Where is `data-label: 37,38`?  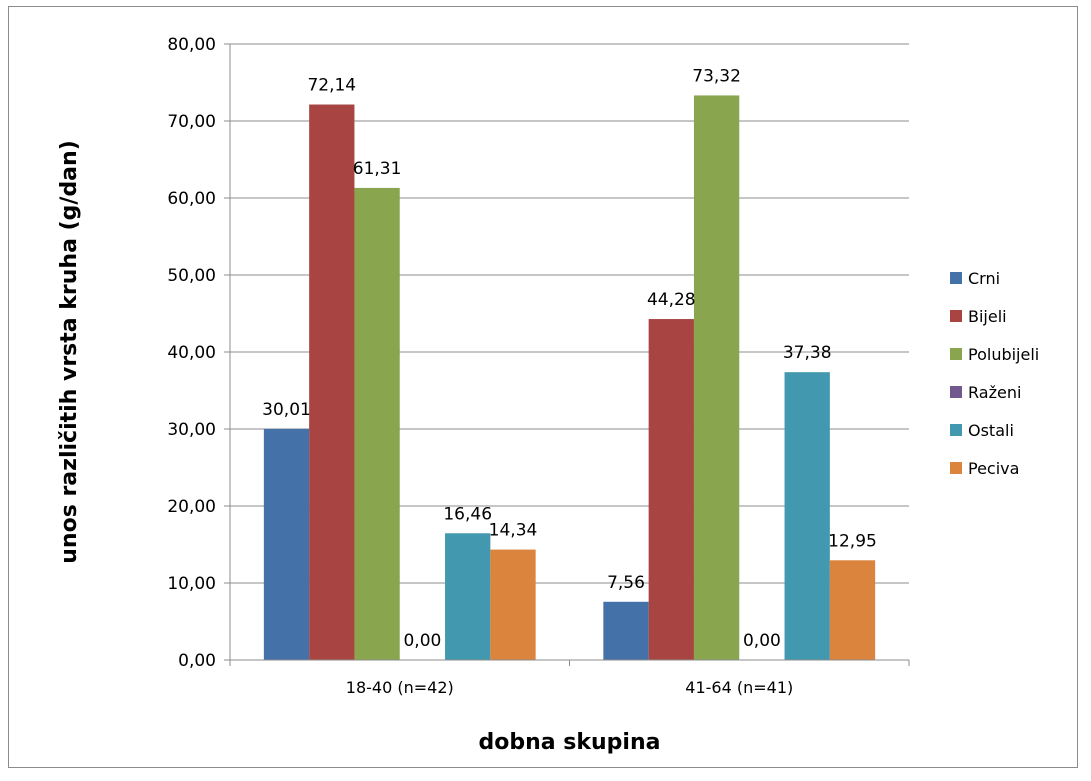 data-label: 37,38 is located at coordinates (807, 353).